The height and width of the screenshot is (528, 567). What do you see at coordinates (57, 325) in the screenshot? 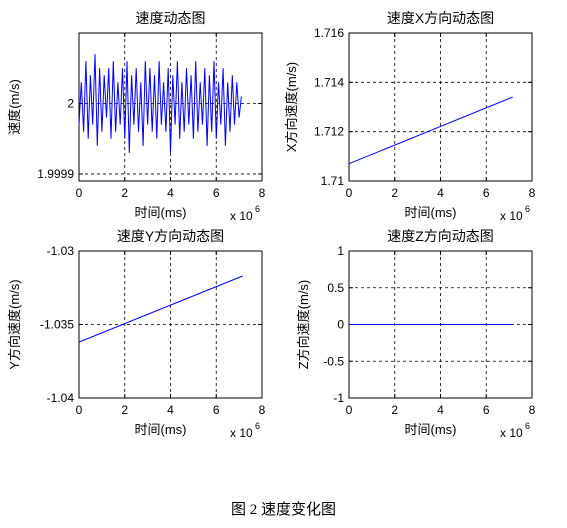
I see `y-tick-label: -1.035` at bounding box center [57, 325].